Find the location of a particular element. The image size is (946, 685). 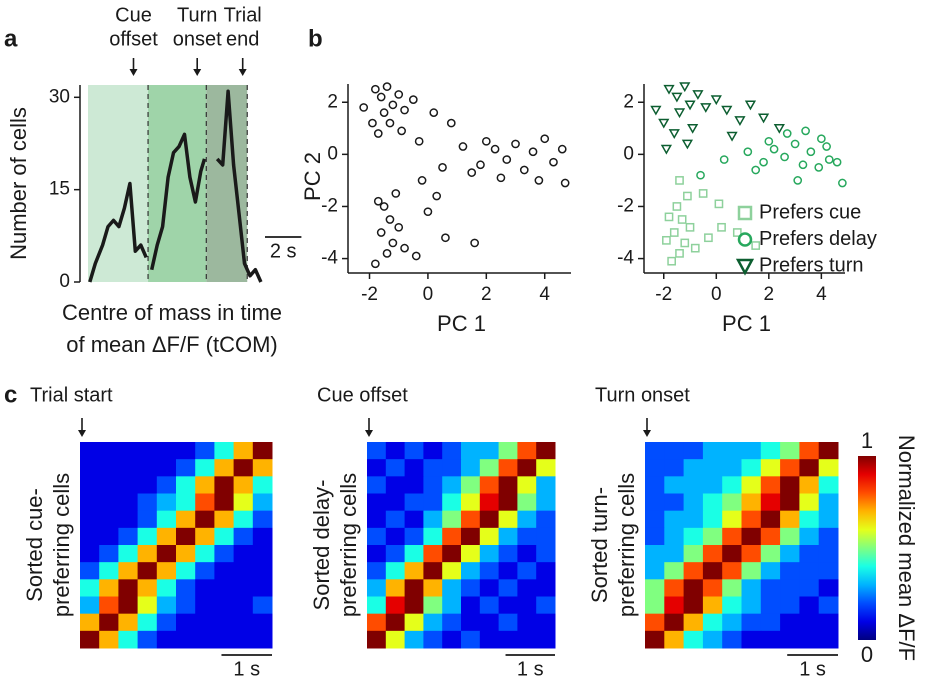

heatmap-title: Turn onset is located at coordinates (642, 395).